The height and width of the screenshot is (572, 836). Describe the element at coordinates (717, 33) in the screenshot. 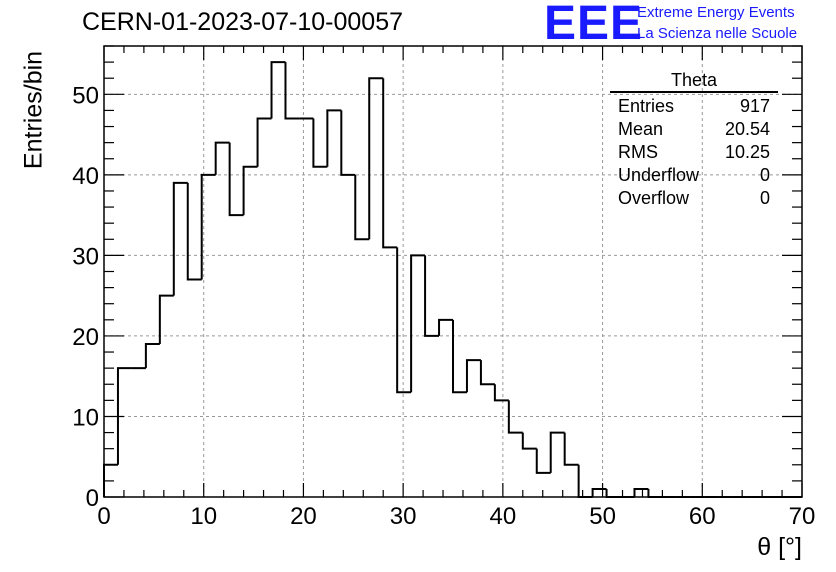

I see `logo-subtitle-2: La Scienza nelle Scuole` at that location.